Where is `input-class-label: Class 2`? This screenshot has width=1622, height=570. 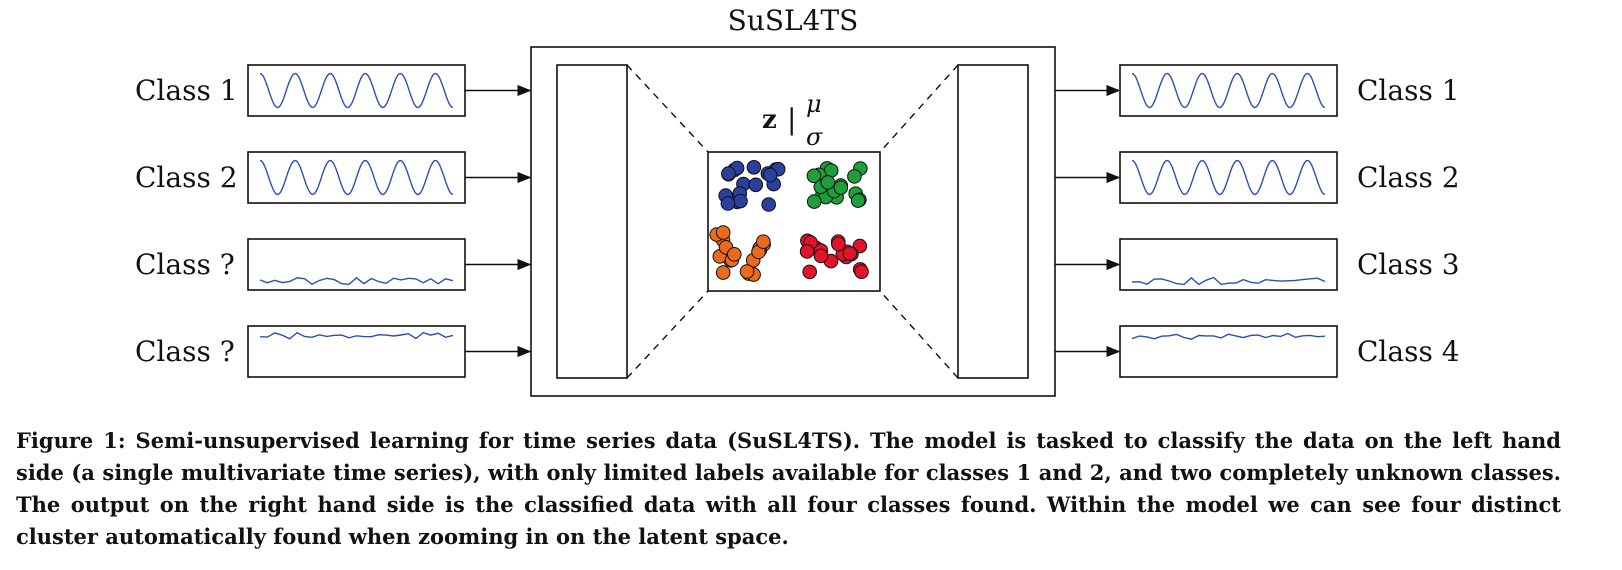 input-class-label: Class 2 is located at coordinates (186, 177).